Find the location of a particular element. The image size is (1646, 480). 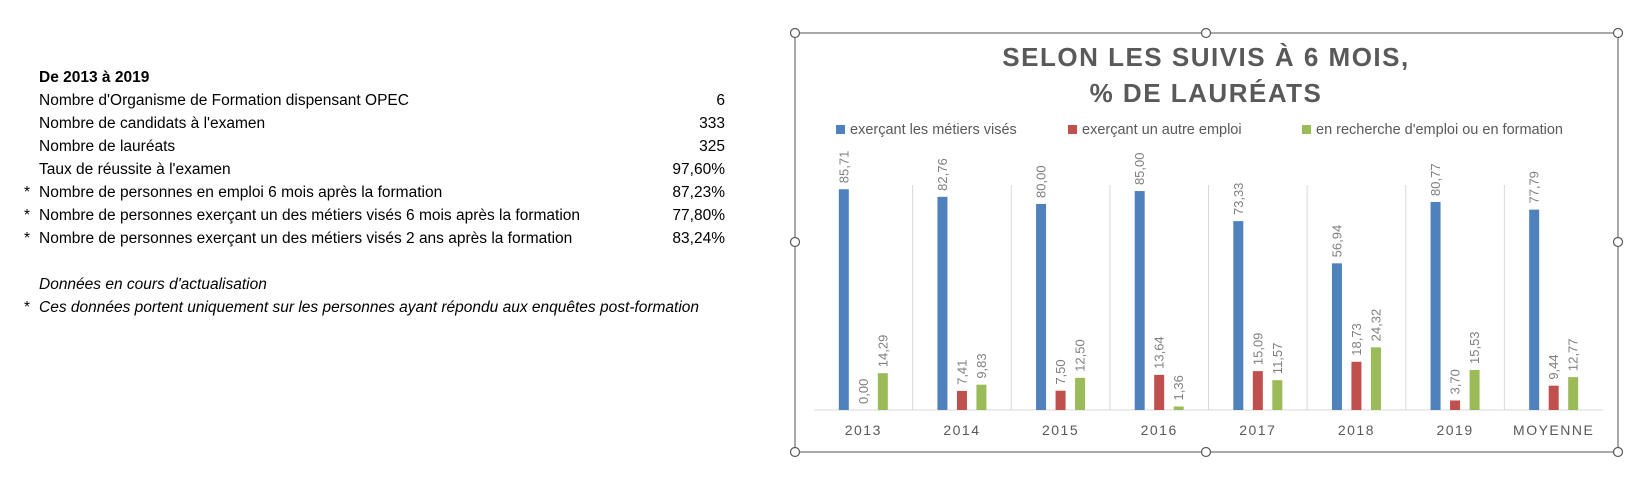

chart-x-tick-labels: 2013 2014 2015 2016 2017 2018 2019 MOYENNE is located at coordinates (1219, 430).